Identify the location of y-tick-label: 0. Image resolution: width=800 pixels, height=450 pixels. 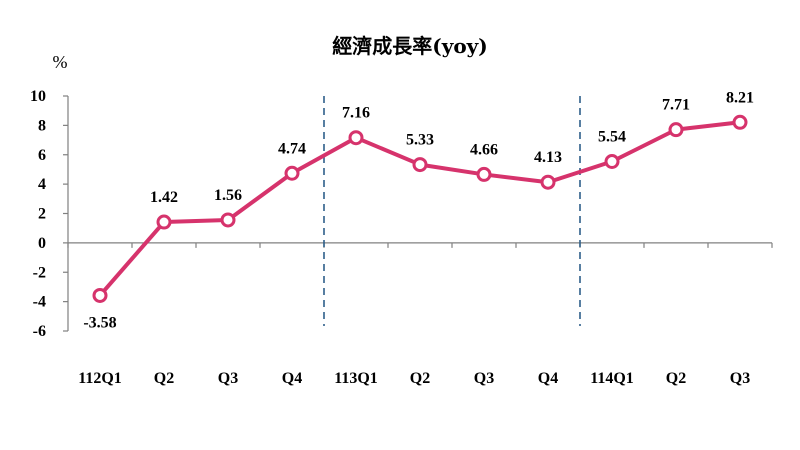
(42, 243).